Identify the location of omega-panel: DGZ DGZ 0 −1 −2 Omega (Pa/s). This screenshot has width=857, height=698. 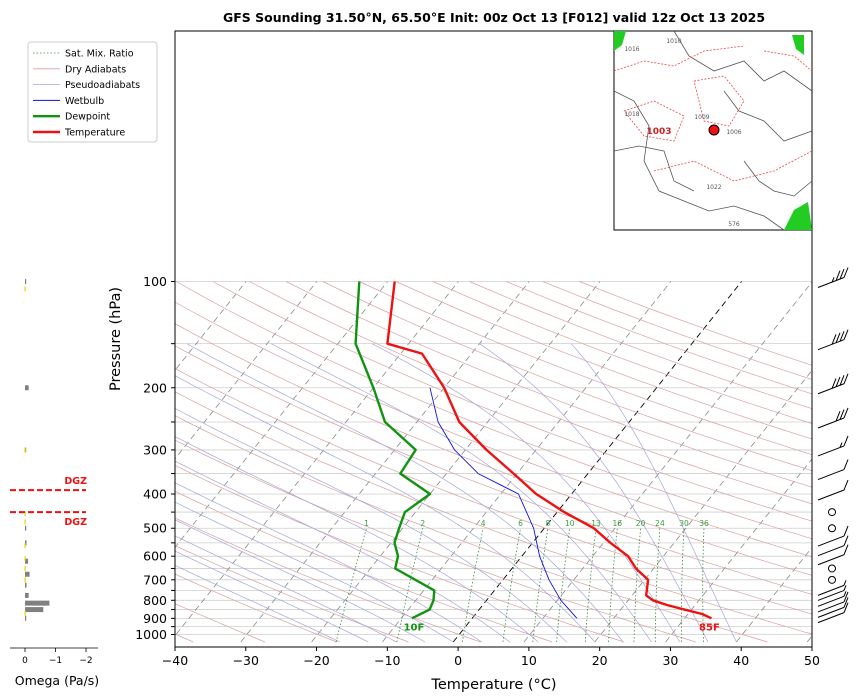
(54, 483).